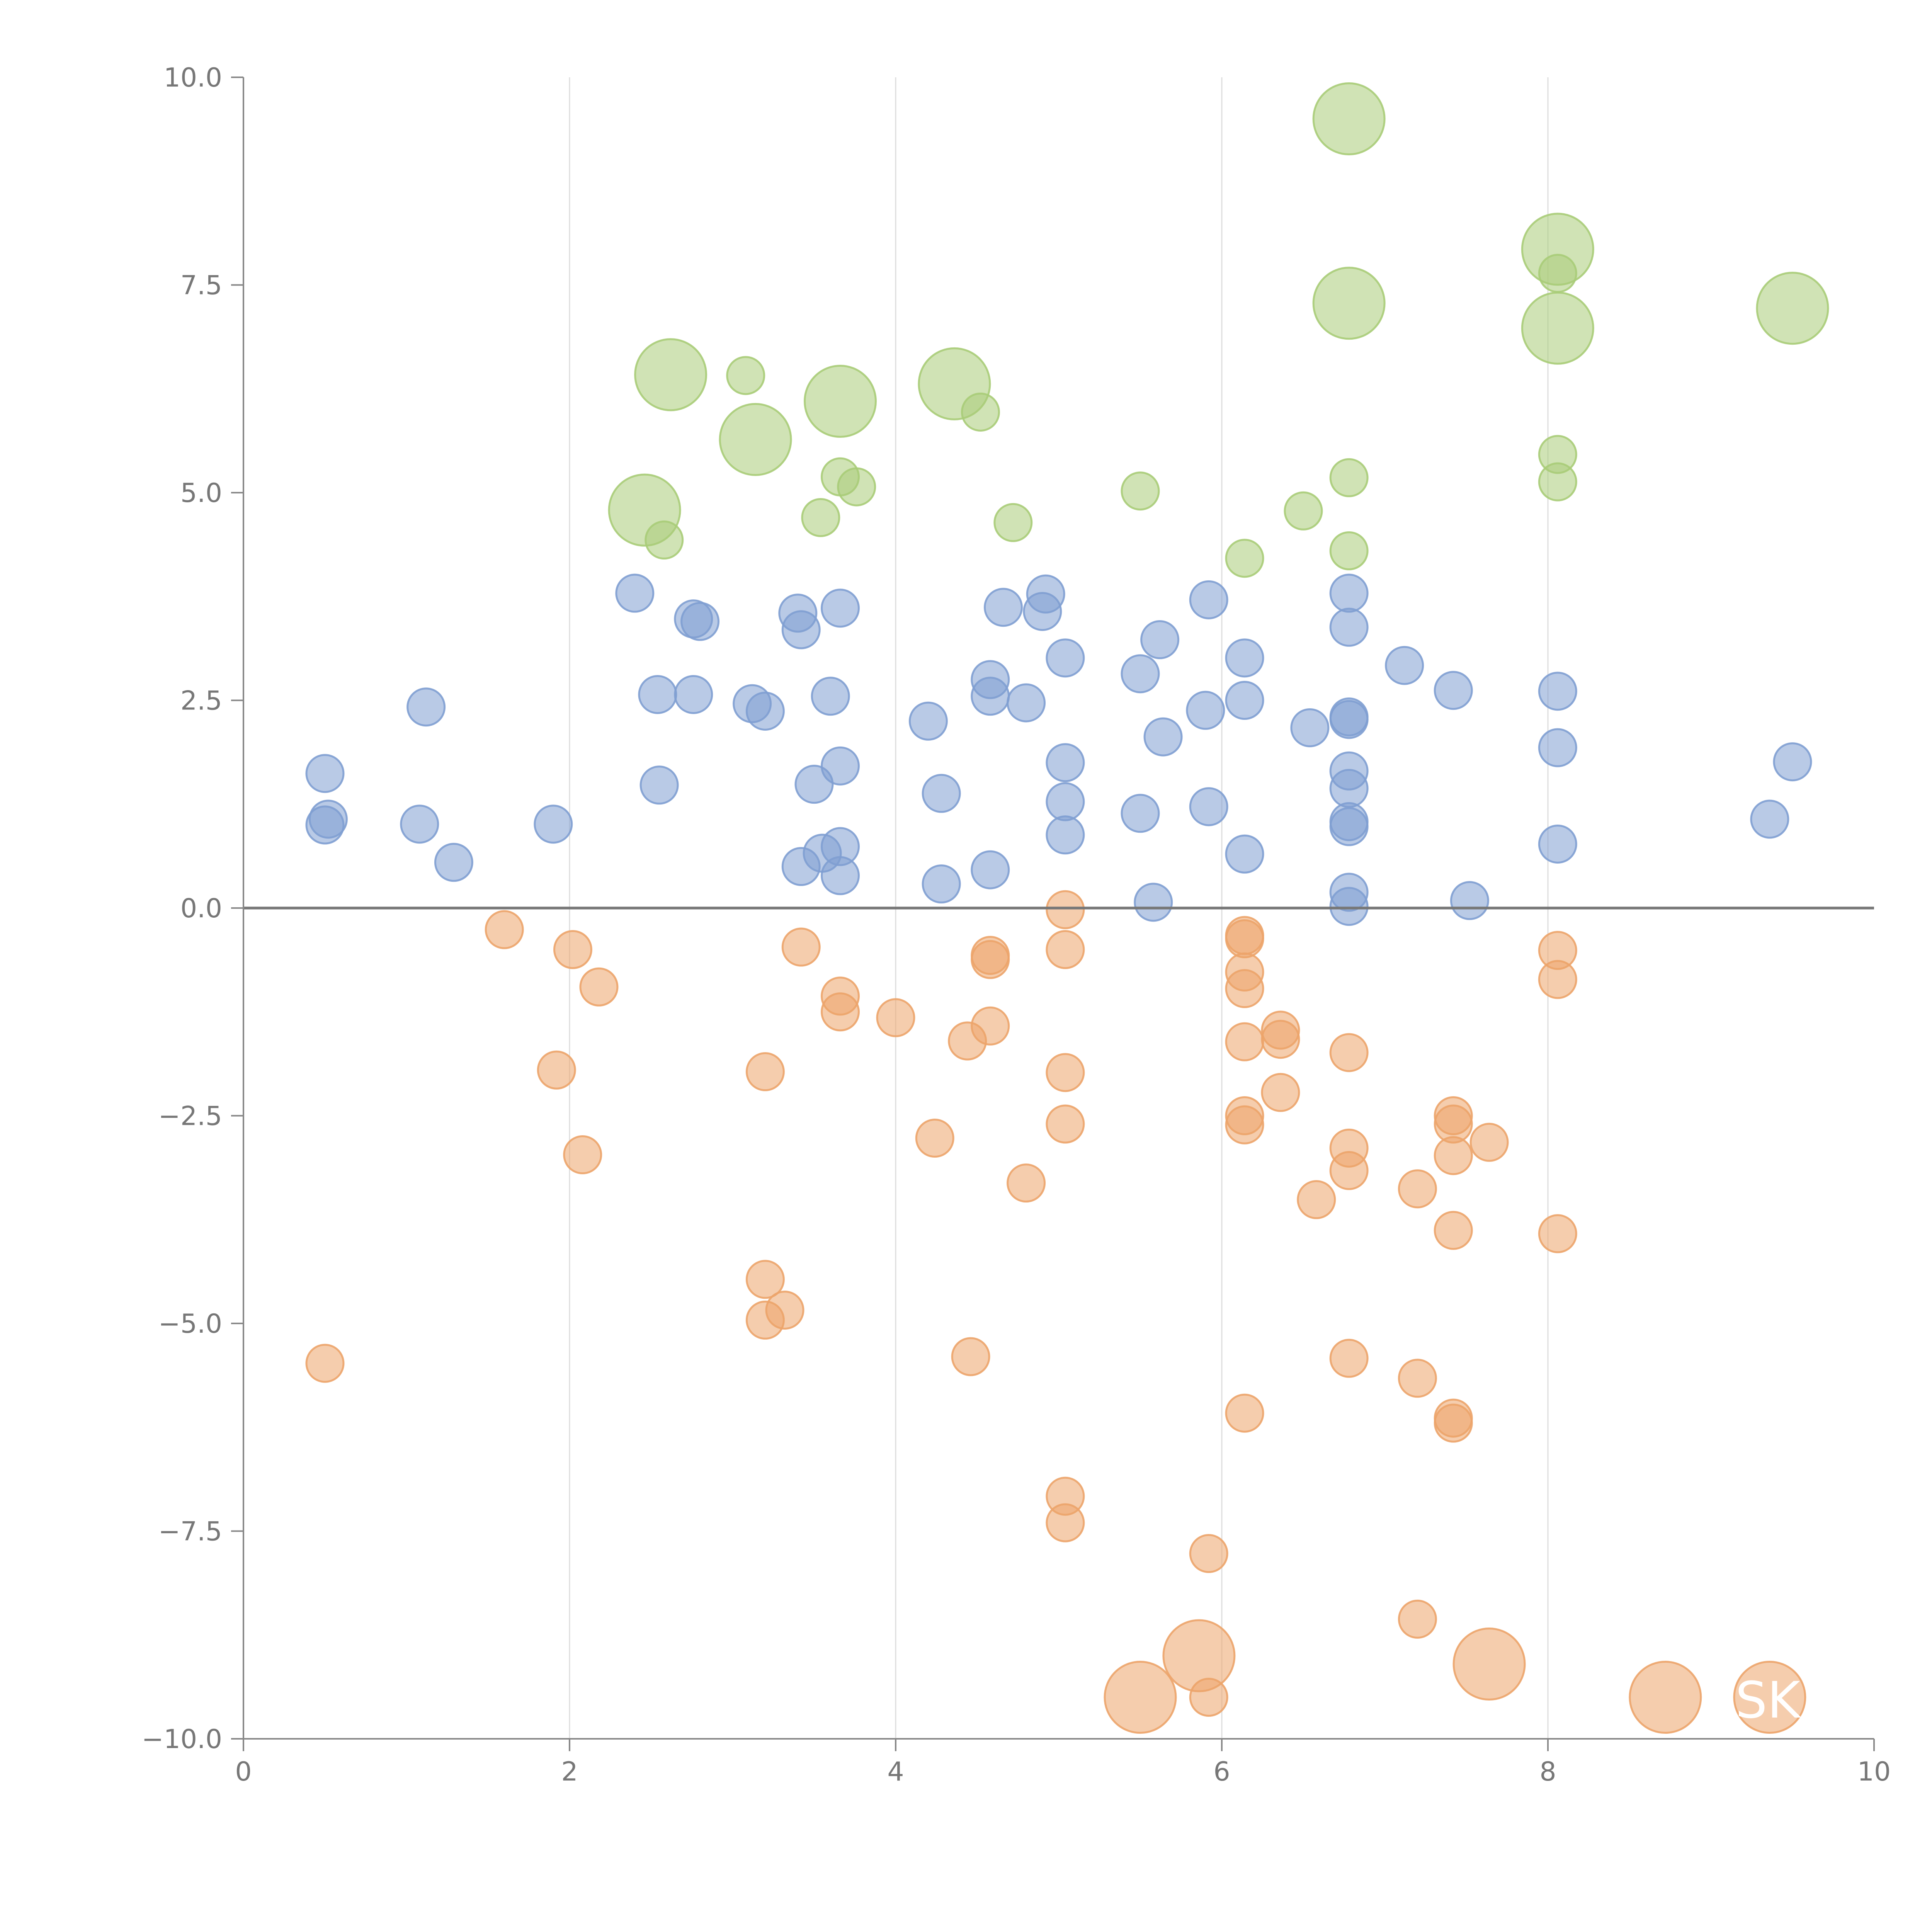  I want to click on y-tick-label-6: 5.0, so click(201, 493).